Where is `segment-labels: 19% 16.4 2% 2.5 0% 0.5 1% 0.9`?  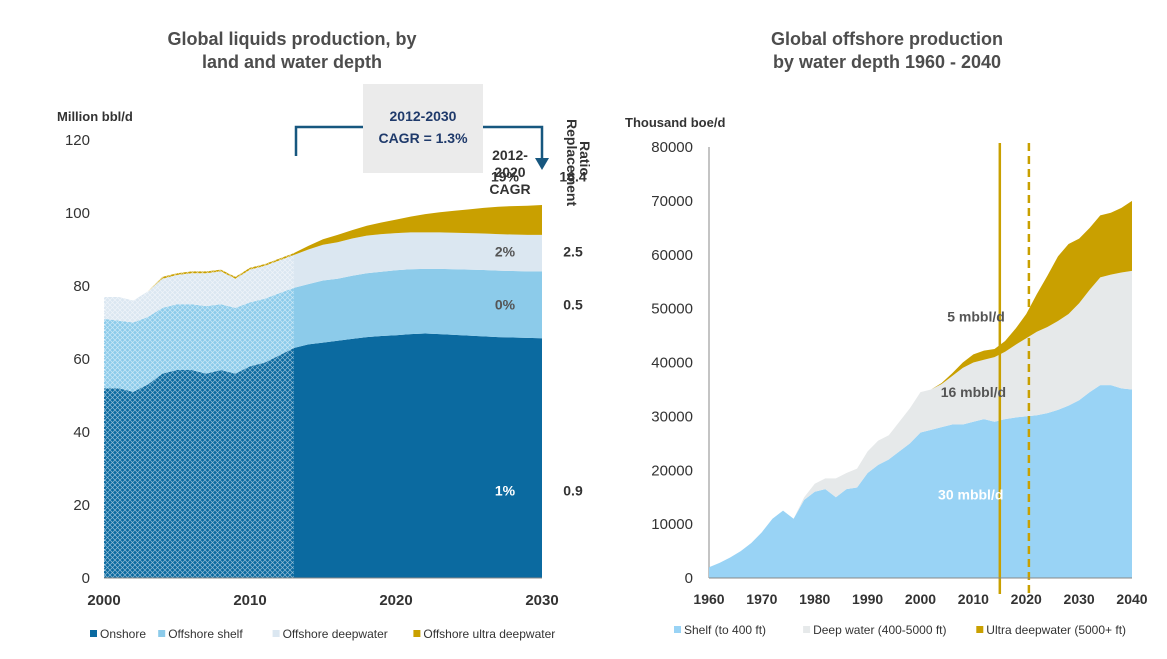
segment-labels: 19% 16.4 2% 2.5 0% 0.5 1% 0.9 is located at coordinates (539, 334).